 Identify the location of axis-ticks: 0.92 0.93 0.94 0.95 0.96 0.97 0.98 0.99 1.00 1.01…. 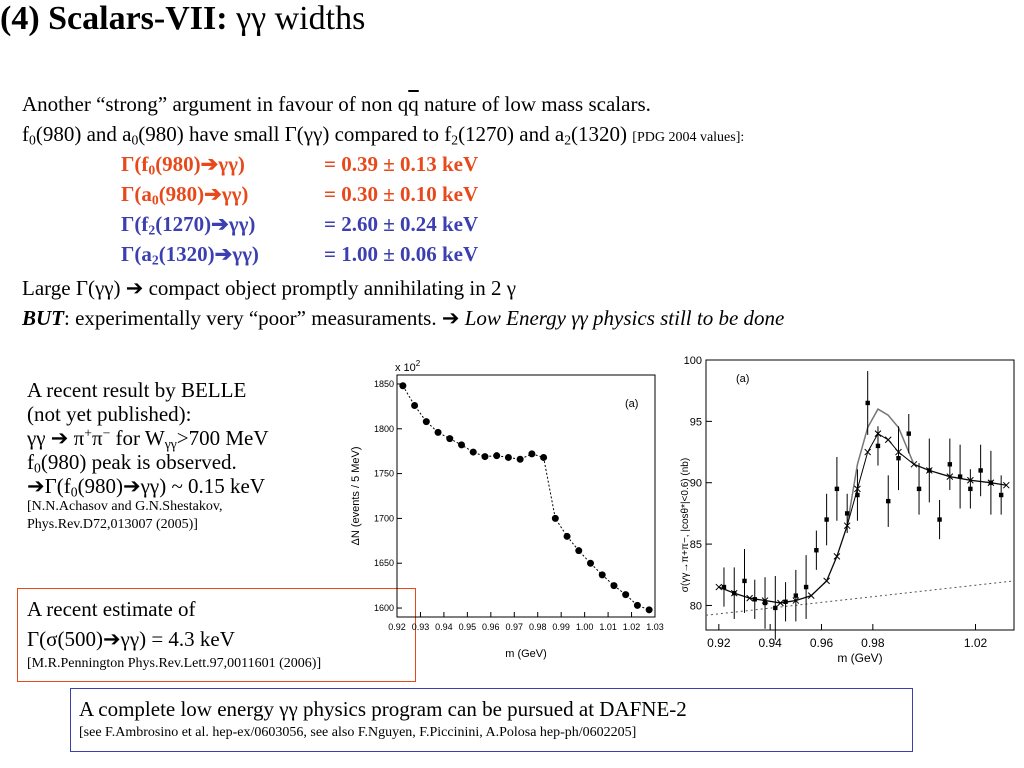
(519, 505).